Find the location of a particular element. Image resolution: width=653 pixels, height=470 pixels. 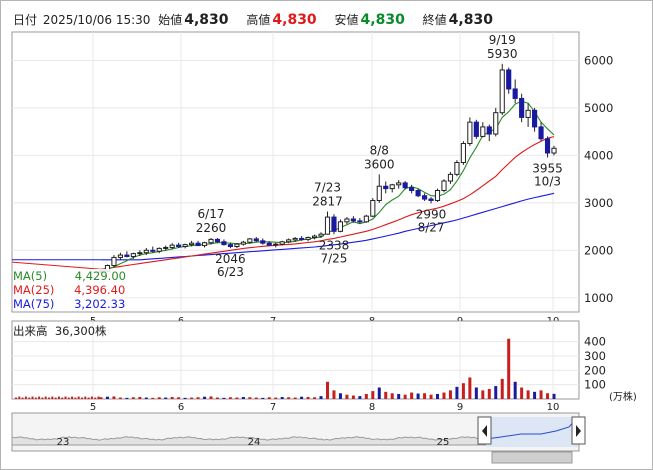

annotation-value: 2338 is located at coordinates (334, 245).